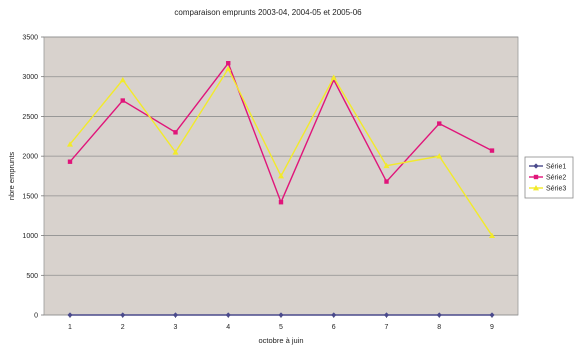  Describe the element at coordinates (36, 316) in the screenshot. I see `y-tick-label-0: 0` at that location.